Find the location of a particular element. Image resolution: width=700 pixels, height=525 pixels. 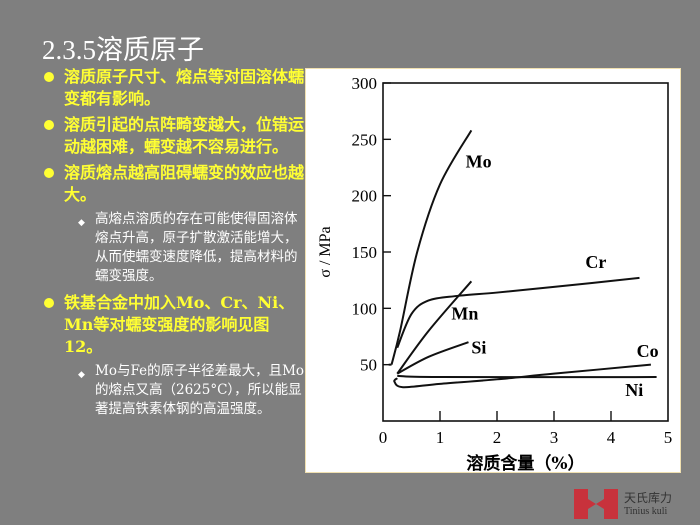

y-tick-label: 100 is located at coordinates (365, 308).